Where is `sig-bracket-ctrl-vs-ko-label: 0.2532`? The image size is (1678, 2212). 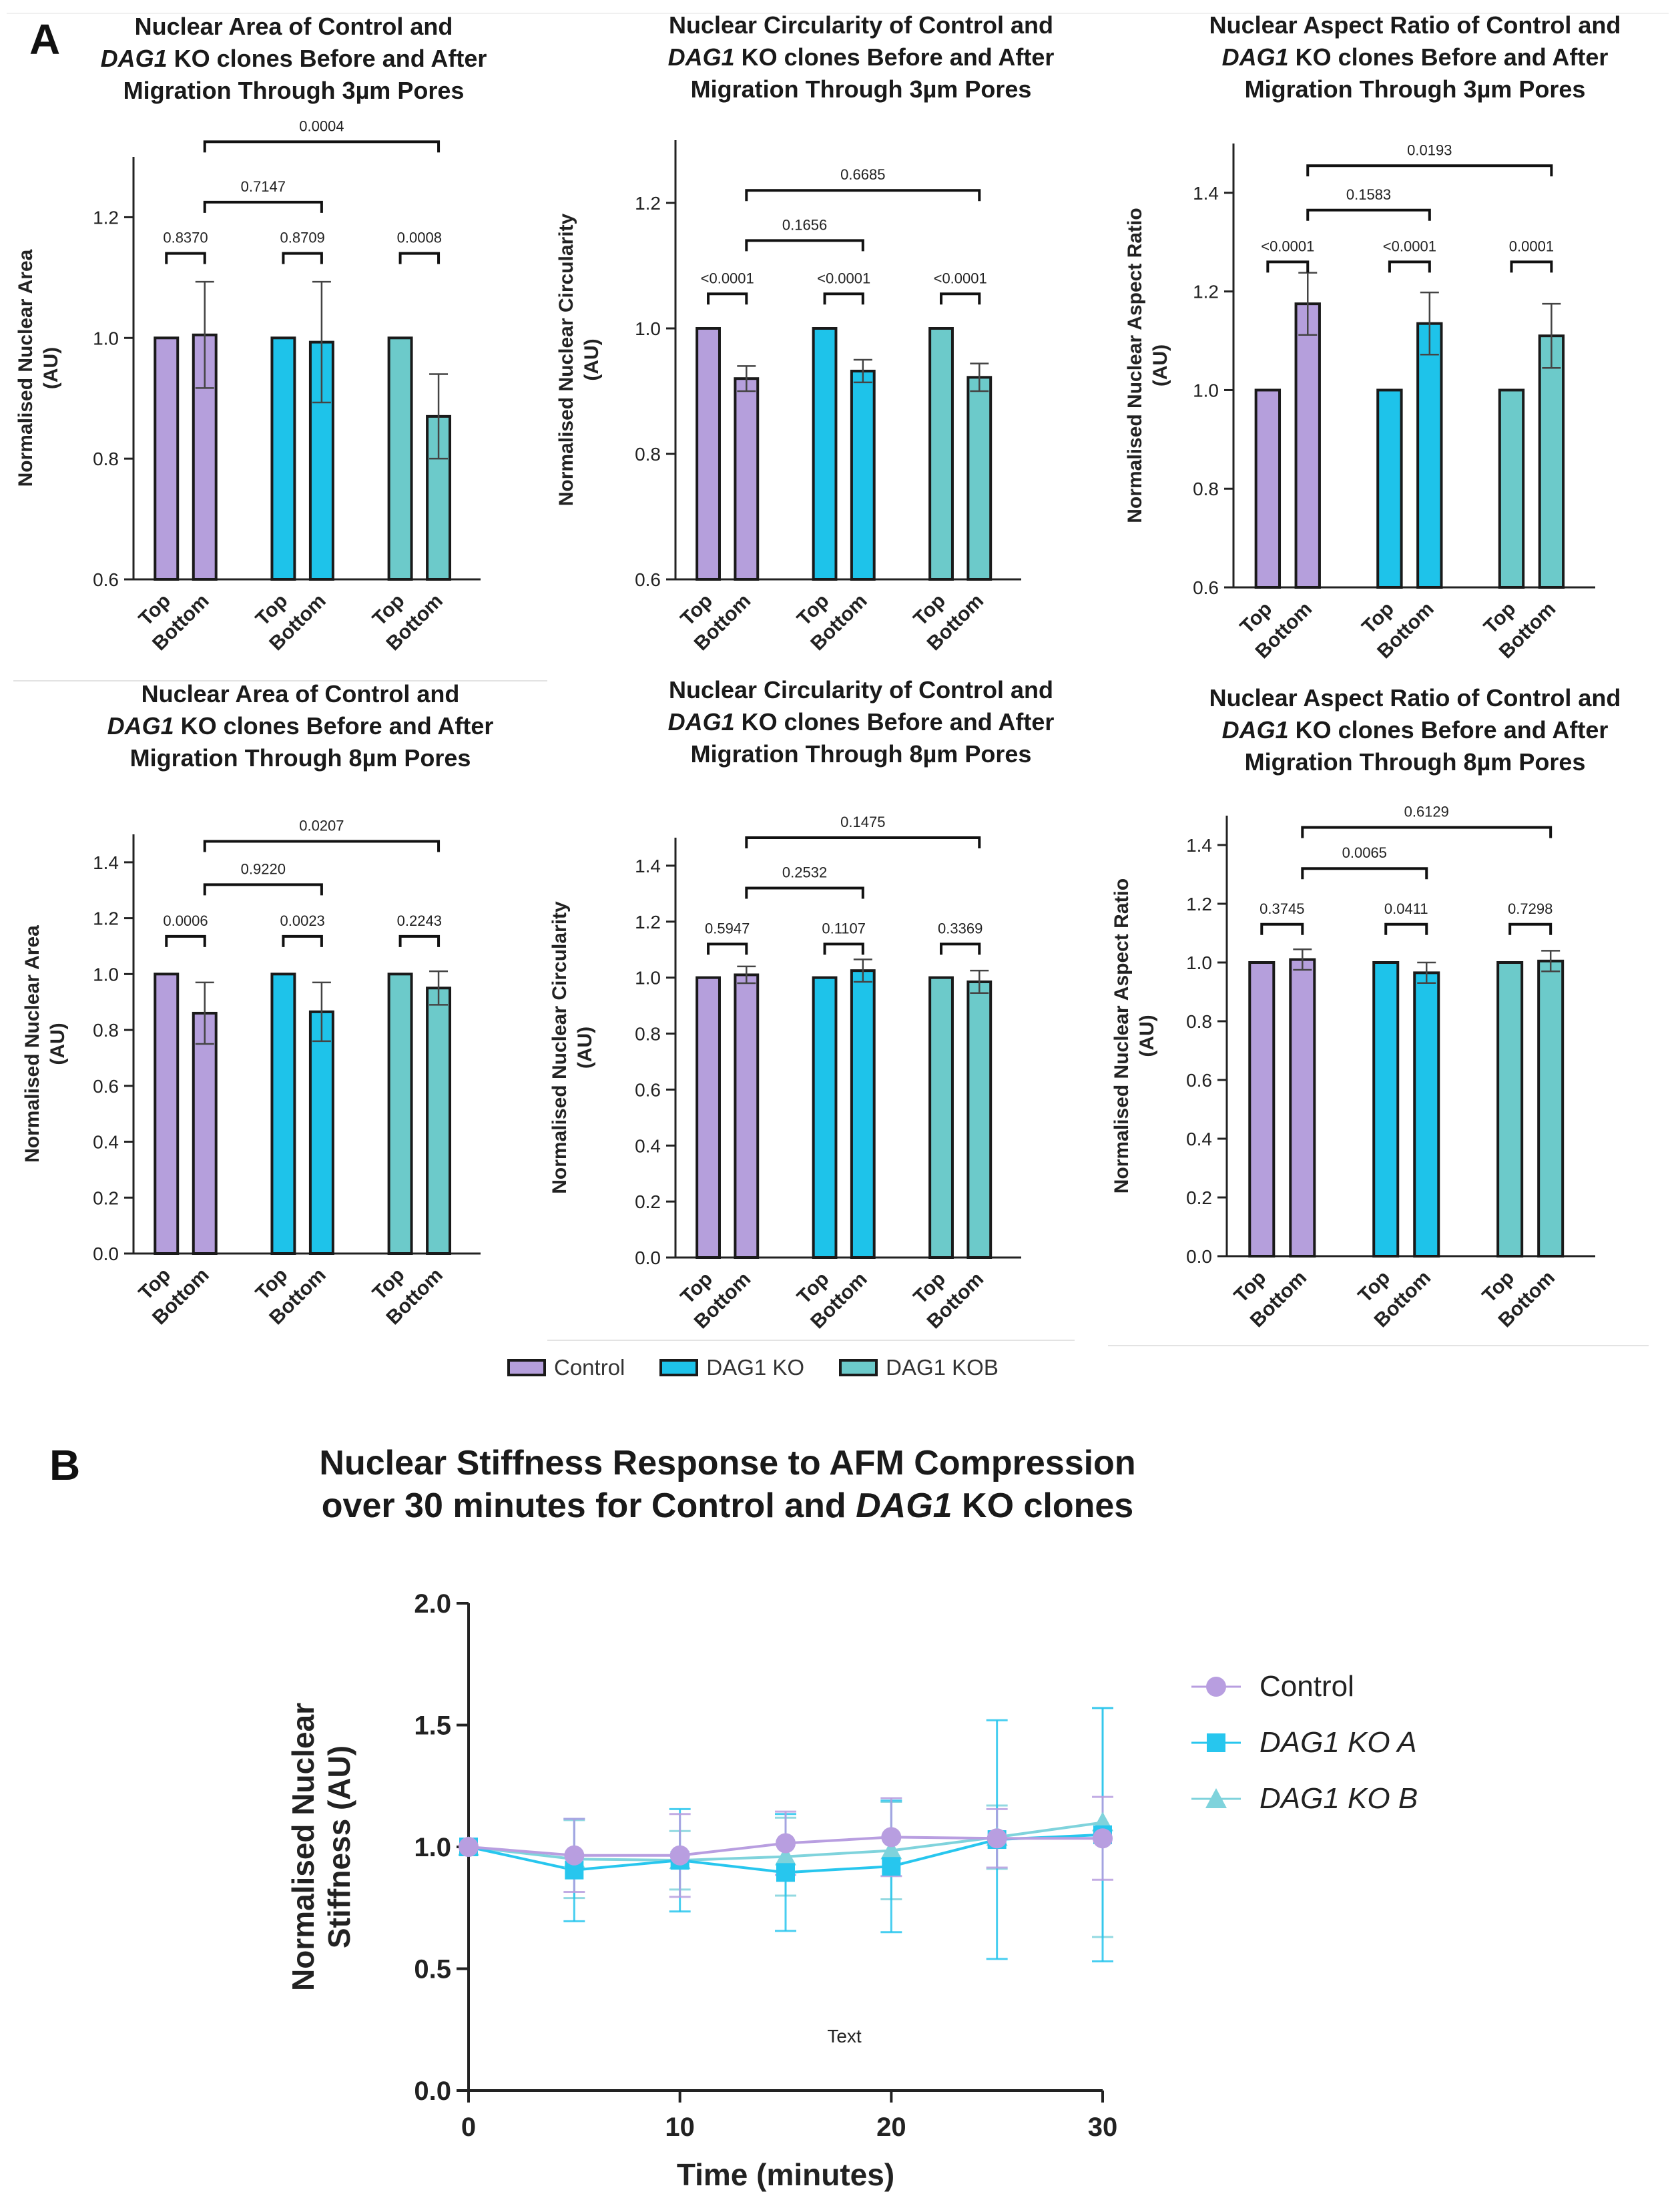
sig-bracket-ctrl-vs-ko-label: 0.2532 is located at coordinates (804, 872).